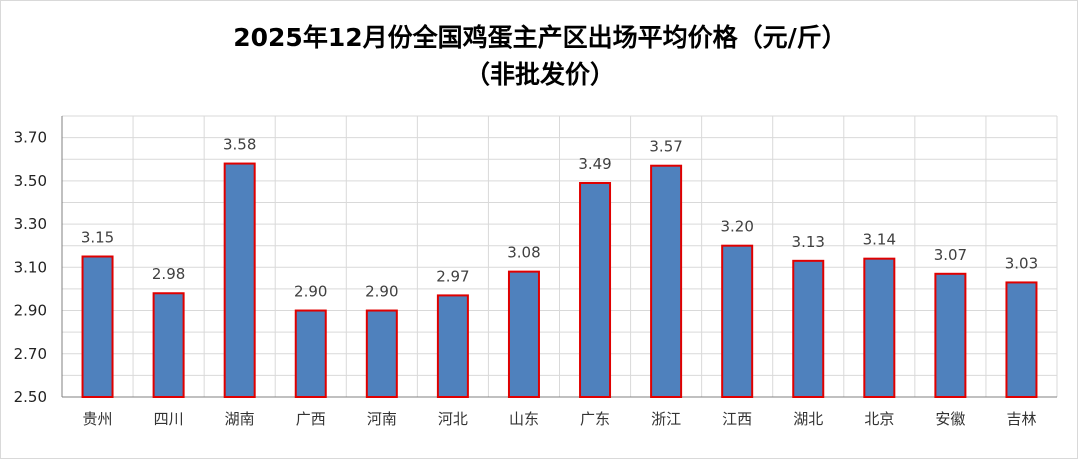 This screenshot has width=1080, height=461. What do you see at coordinates (30, 354) in the screenshot?
I see `y-tick-label: 2.70` at bounding box center [30, 354].